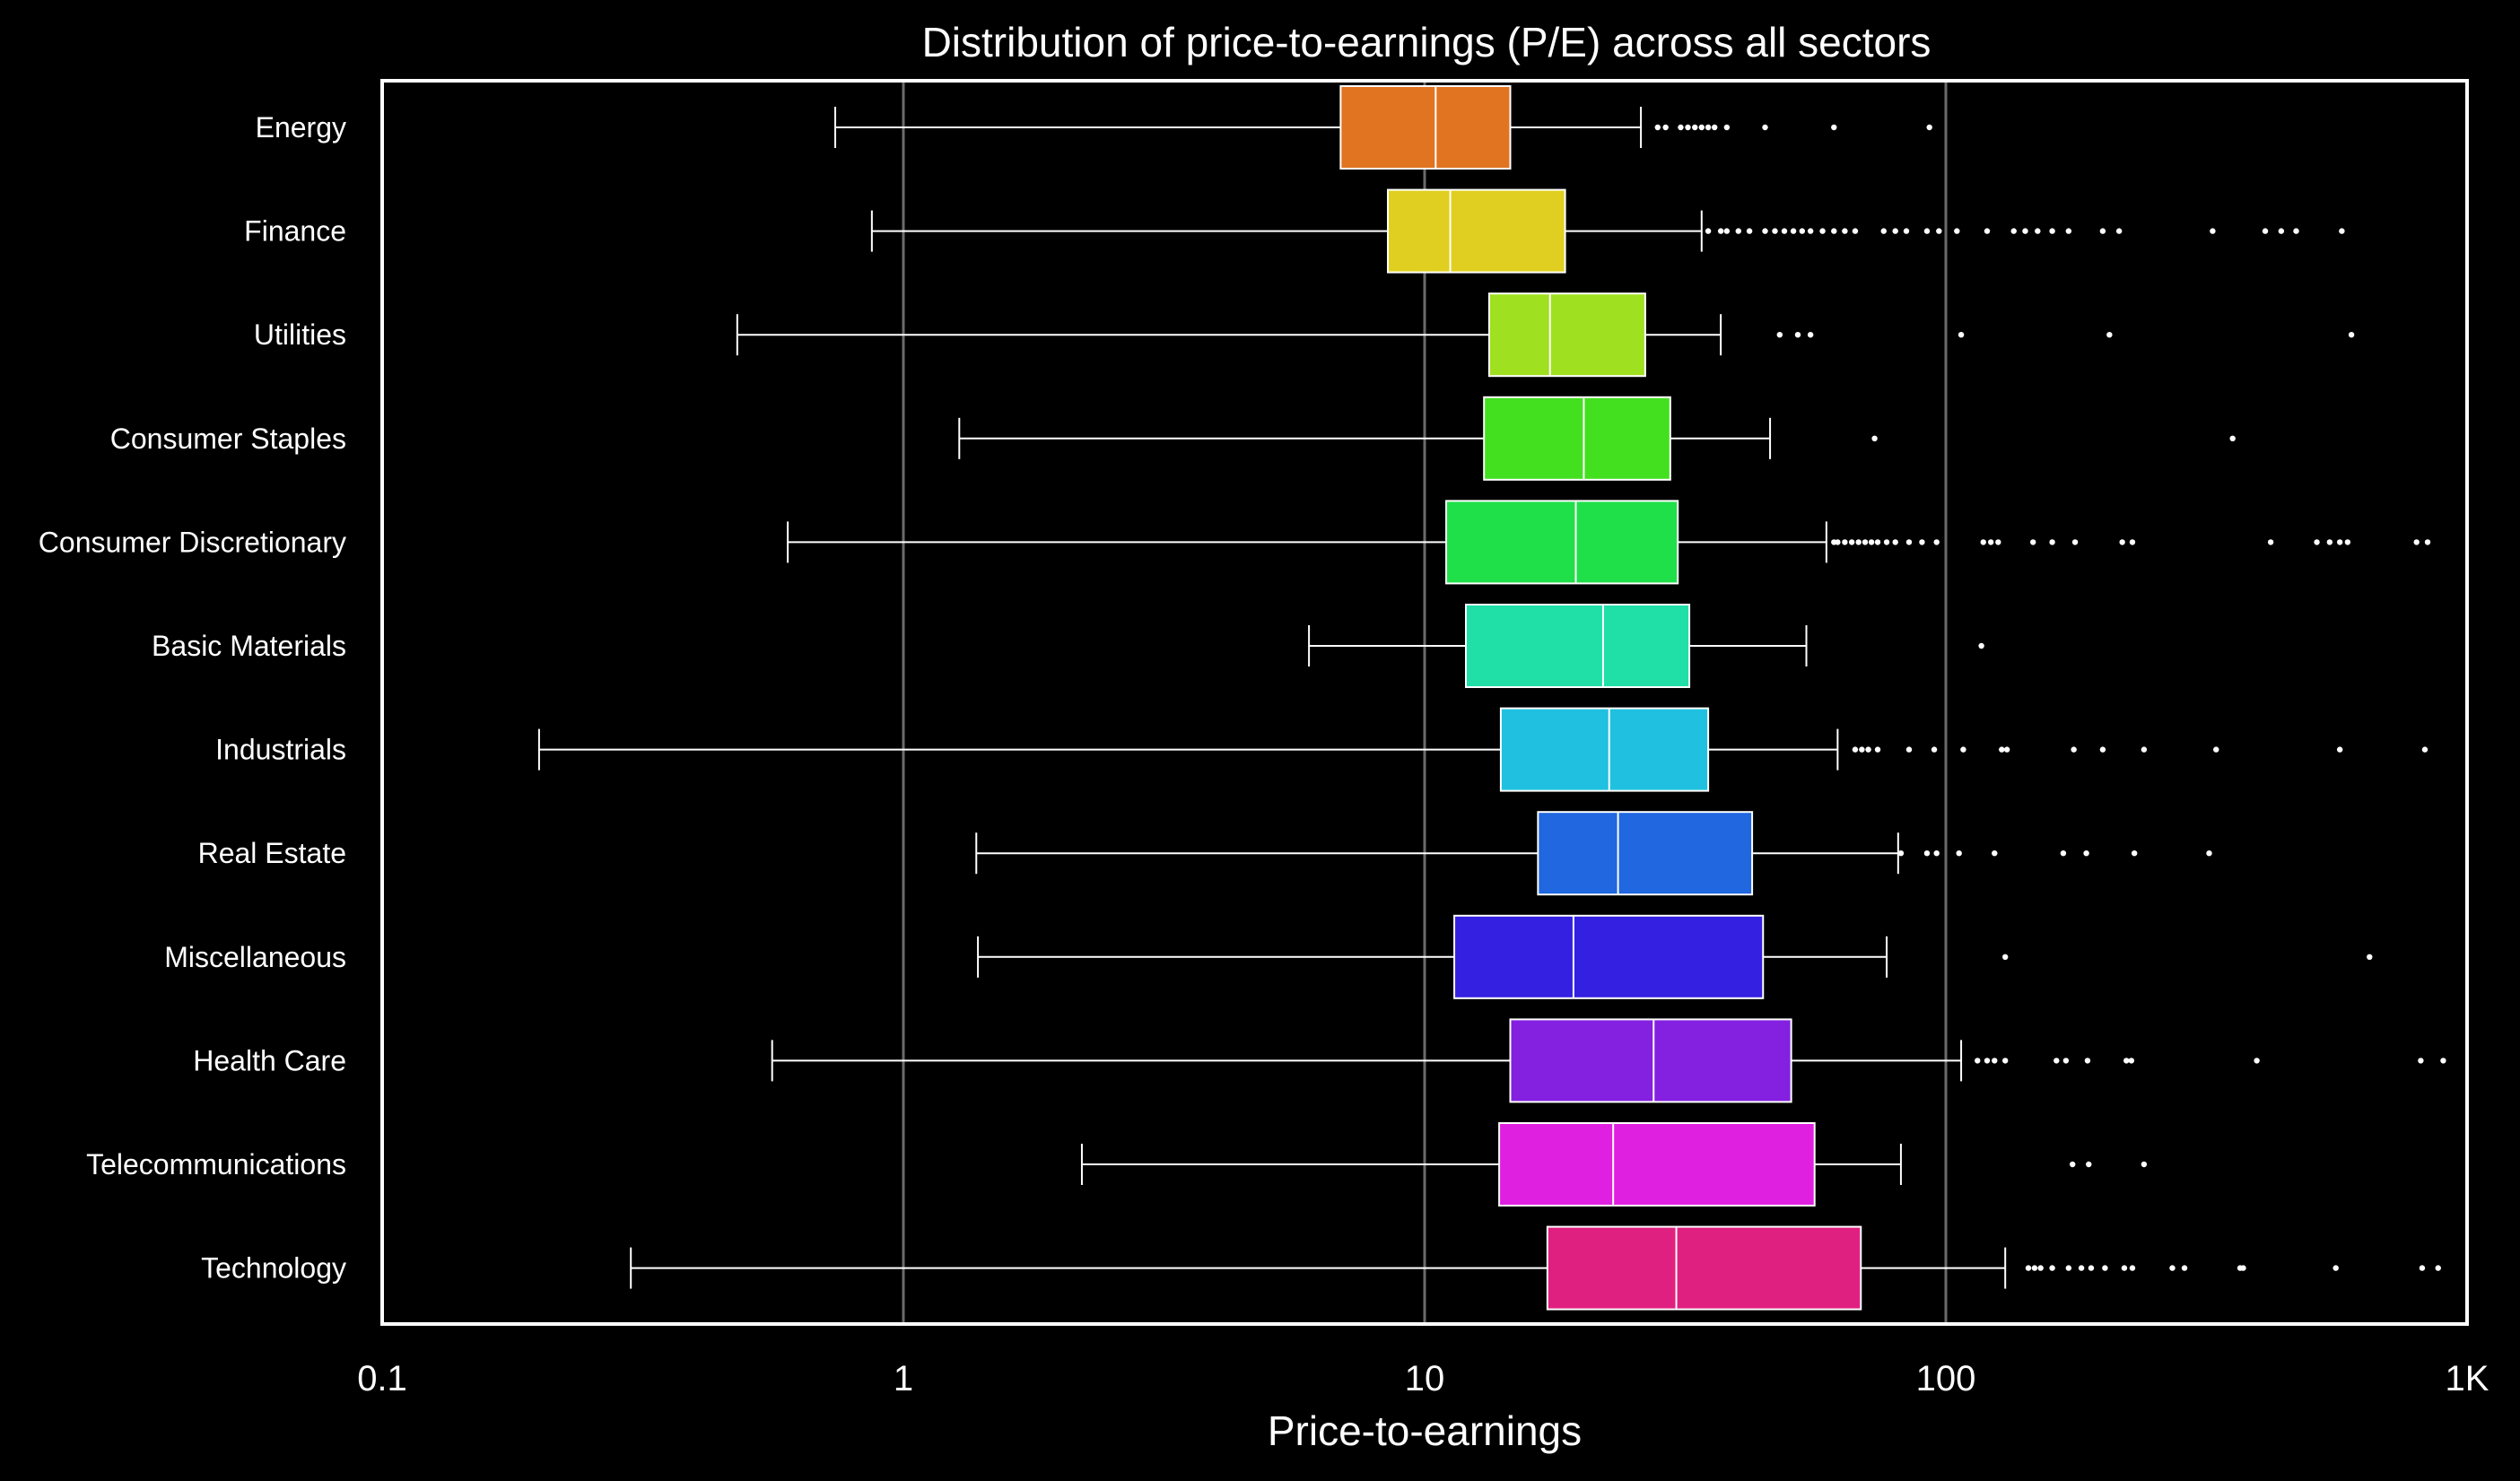 The width and height of the screenshot is (2520, 1481). I want to click on box-group-consumer-staples, so click(1597, 438).